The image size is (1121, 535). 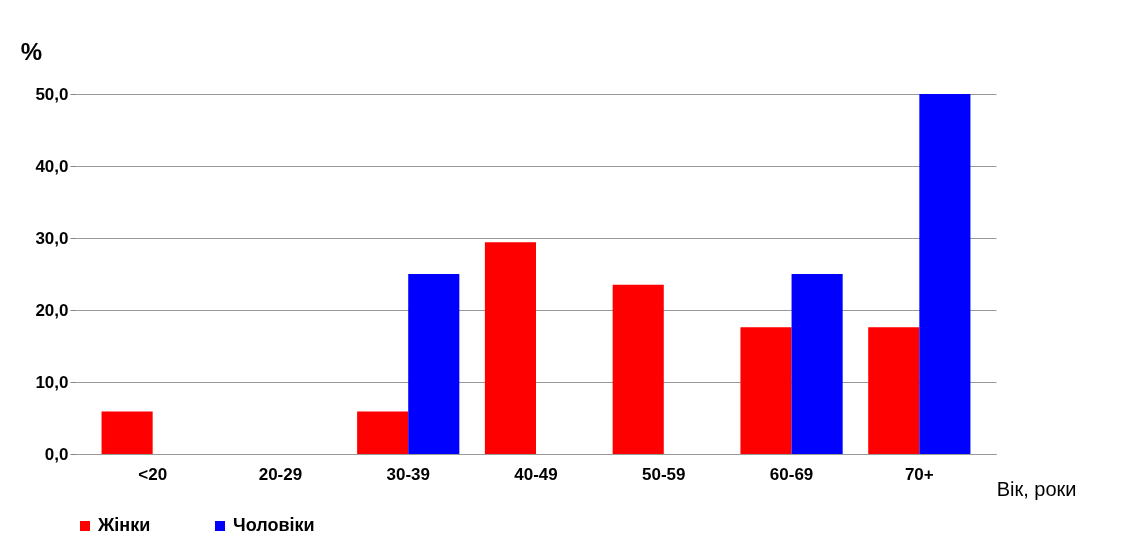 What do you see at coordinates (52, 238) in the screenshot?
I see `y-tick-label: 30,0` at bounding box center [52, 238].